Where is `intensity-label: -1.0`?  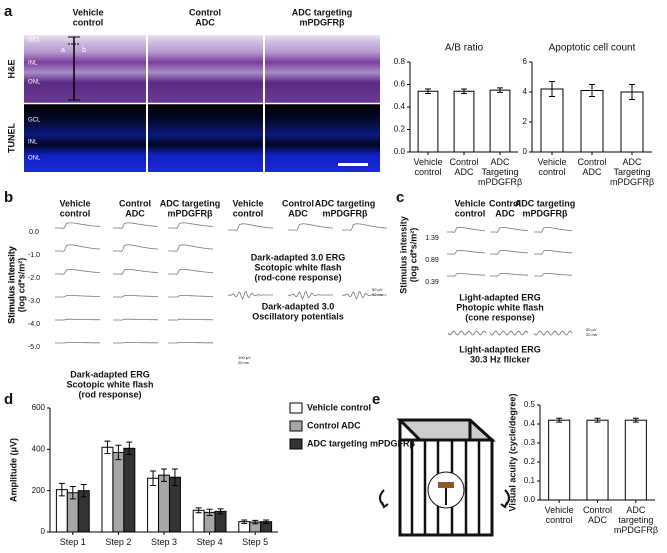
intensity-label: -1.0 is located at coordinates (34, 255).